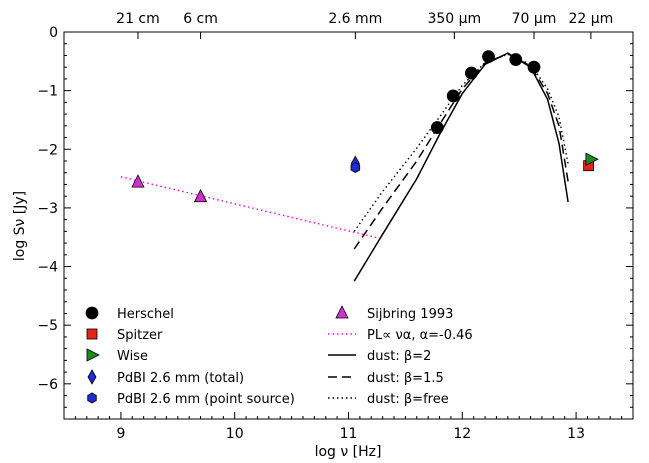  I want to click on y-tick-label: −2, so click(47, 150).